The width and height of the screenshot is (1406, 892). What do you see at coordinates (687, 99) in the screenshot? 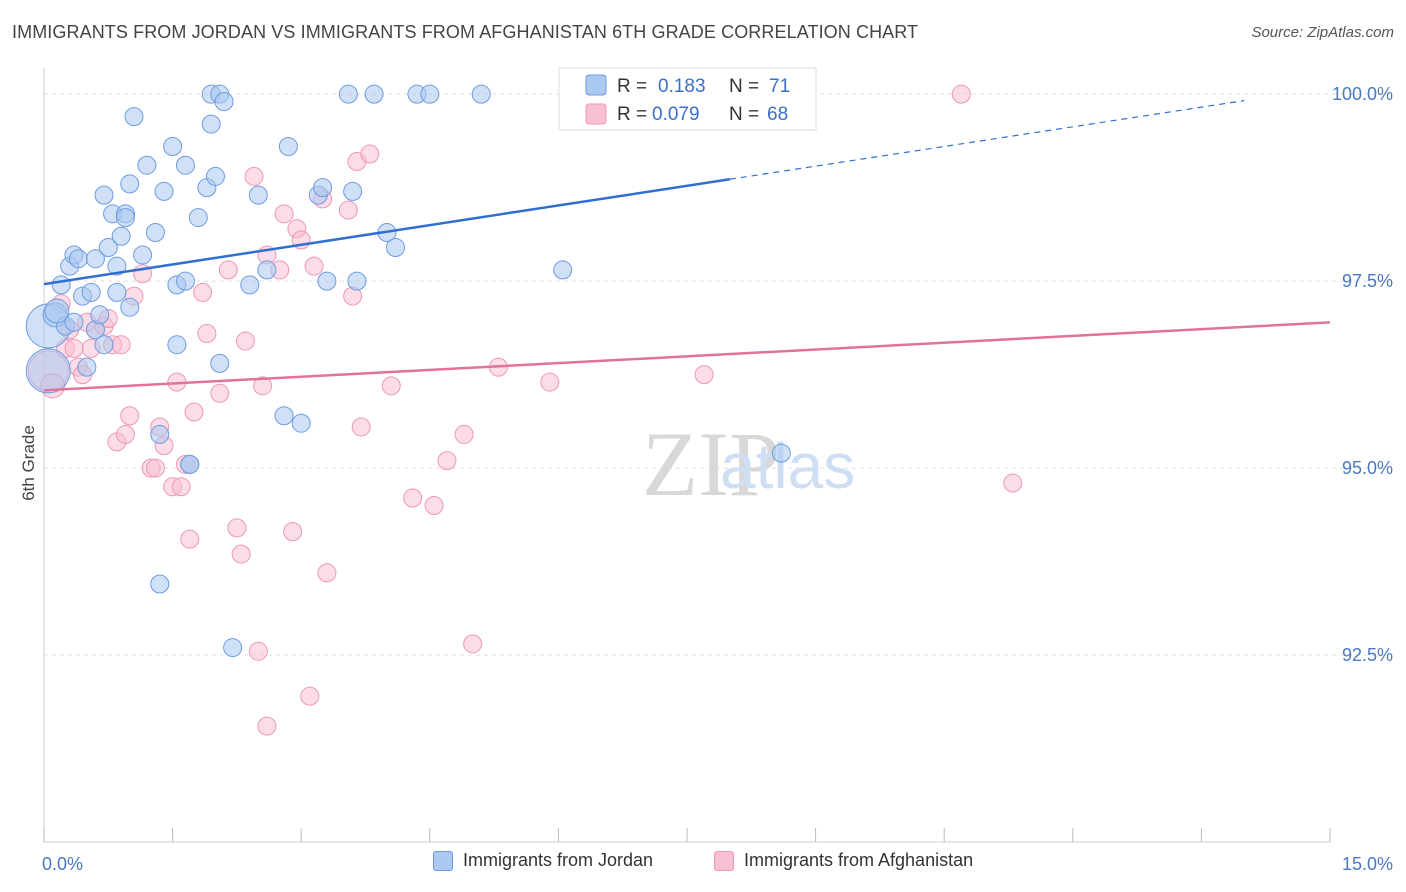
I see `stats-legend: R = 0.183 N = 71 R = 0.079 N = 68` at bounding box center [687, 99].